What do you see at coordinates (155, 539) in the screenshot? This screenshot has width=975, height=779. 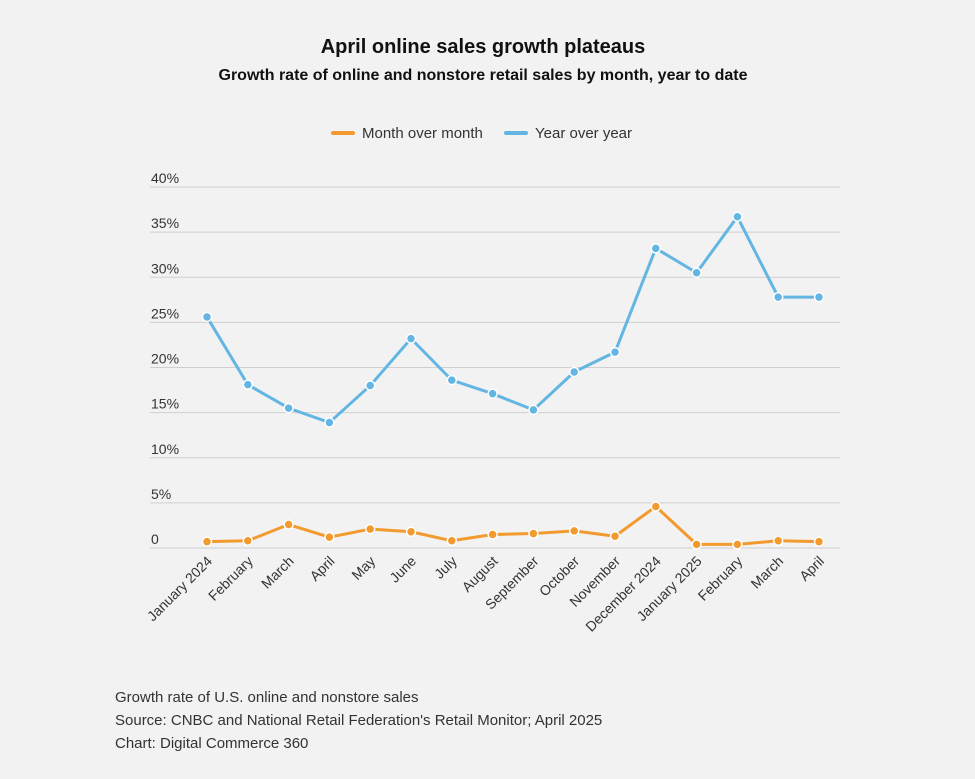 I see `y-tick-label: 0` at bounding box center [155, 539].